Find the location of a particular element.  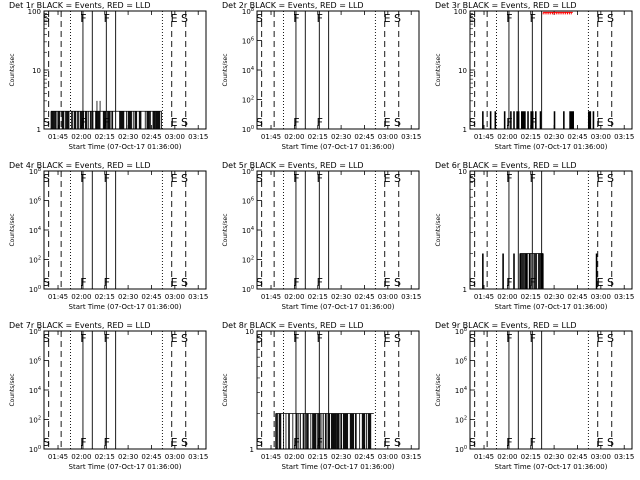

lld-trace is located at coordinates (557, 13).